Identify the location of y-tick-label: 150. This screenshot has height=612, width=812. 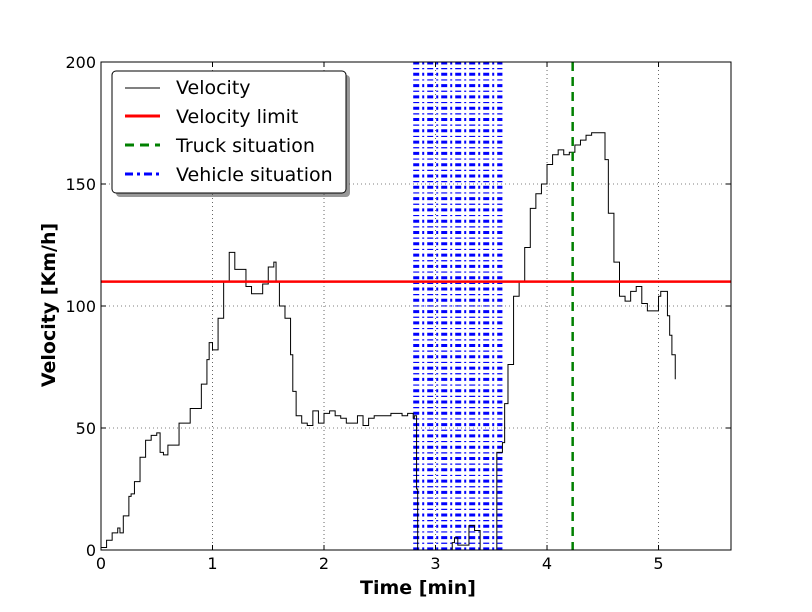
(80, 184).